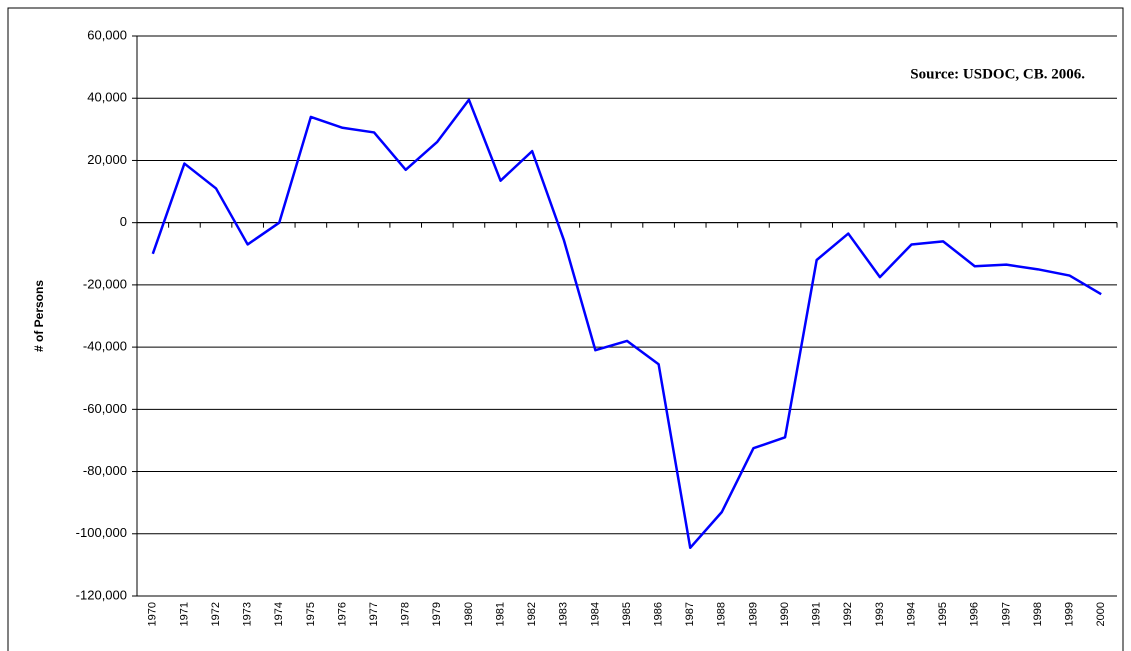 This screenshot has height=651, width=1131. What do you see at coordinates (153, 614) in the screenshot?
I see `x-tick-label: 1970` at bounding box center [153, 614].